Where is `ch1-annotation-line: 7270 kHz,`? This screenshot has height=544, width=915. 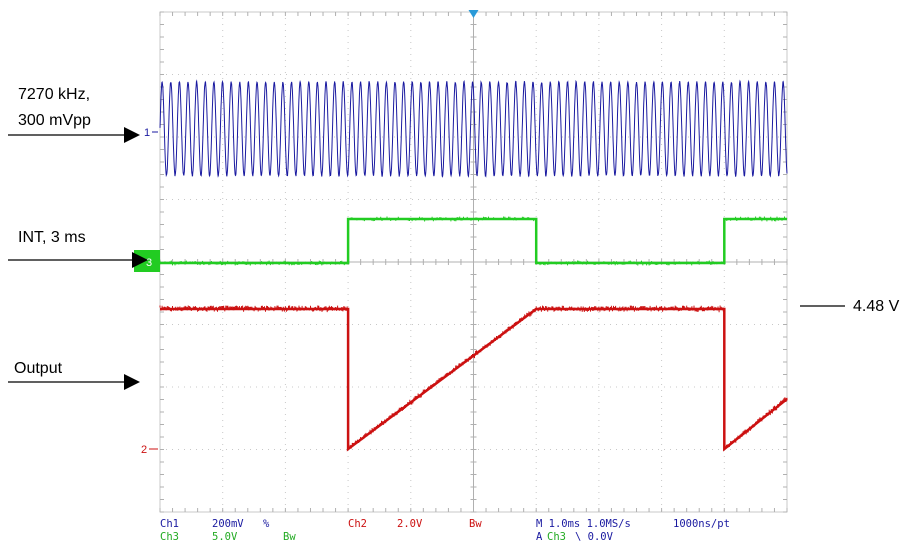
ch1-annotation-line: 7270 kHz, is located at coordinates (54, 94).